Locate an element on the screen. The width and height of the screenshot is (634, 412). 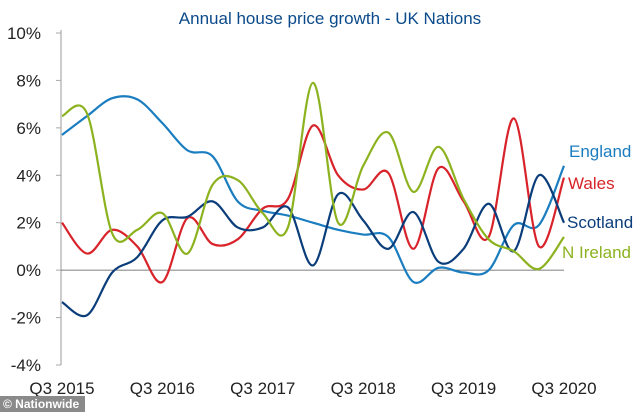
x-tick-label: Q3 2020 is located at coordinates (563, 388).